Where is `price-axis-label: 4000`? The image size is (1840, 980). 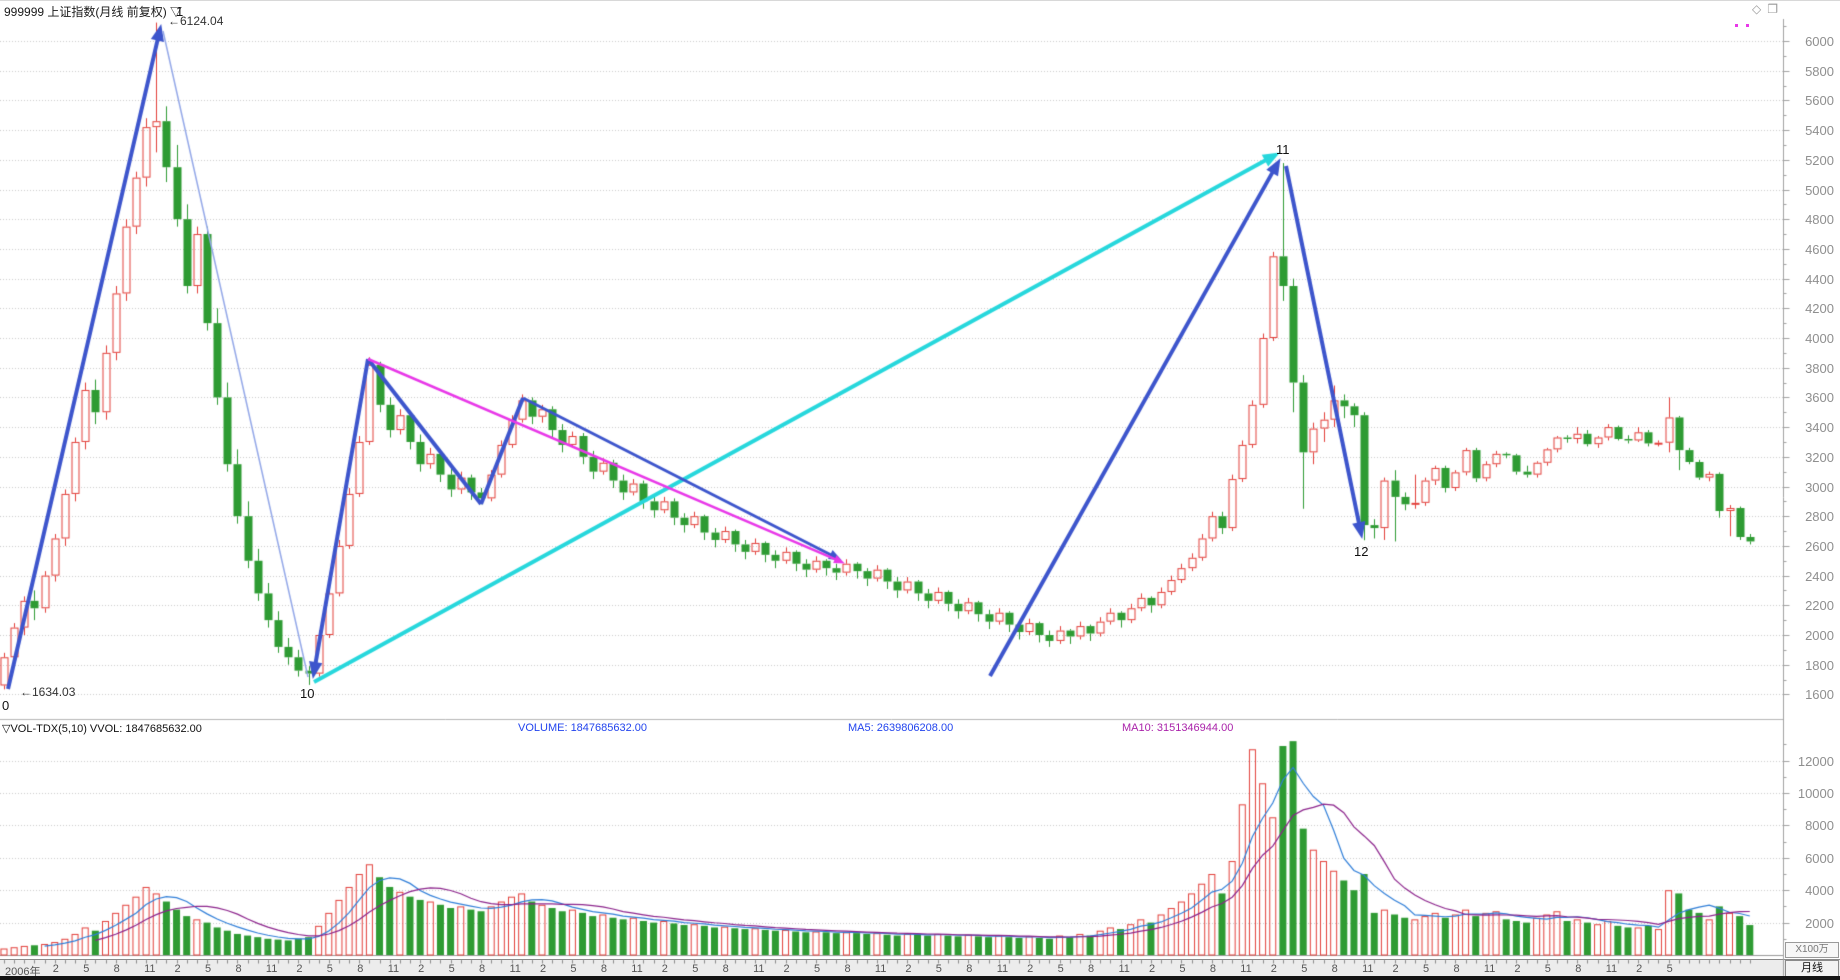
price-axis-label: 4000 is located at coordinates (1819, 338).